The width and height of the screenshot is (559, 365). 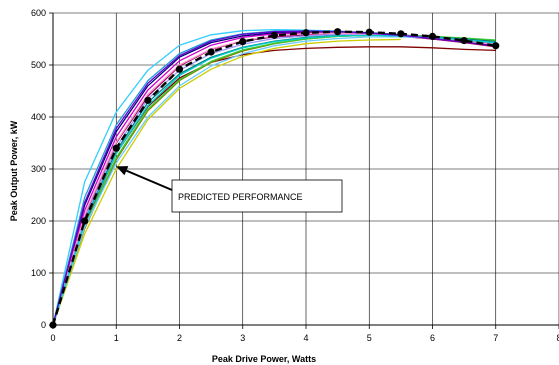 I want to click on annotation-box, so click(x=257, y=196).